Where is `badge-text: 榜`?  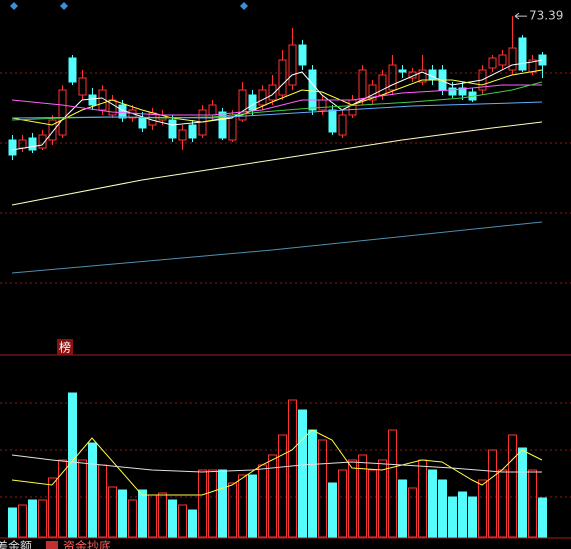 badge-text: 榜 is located at coordinates (65, 347).